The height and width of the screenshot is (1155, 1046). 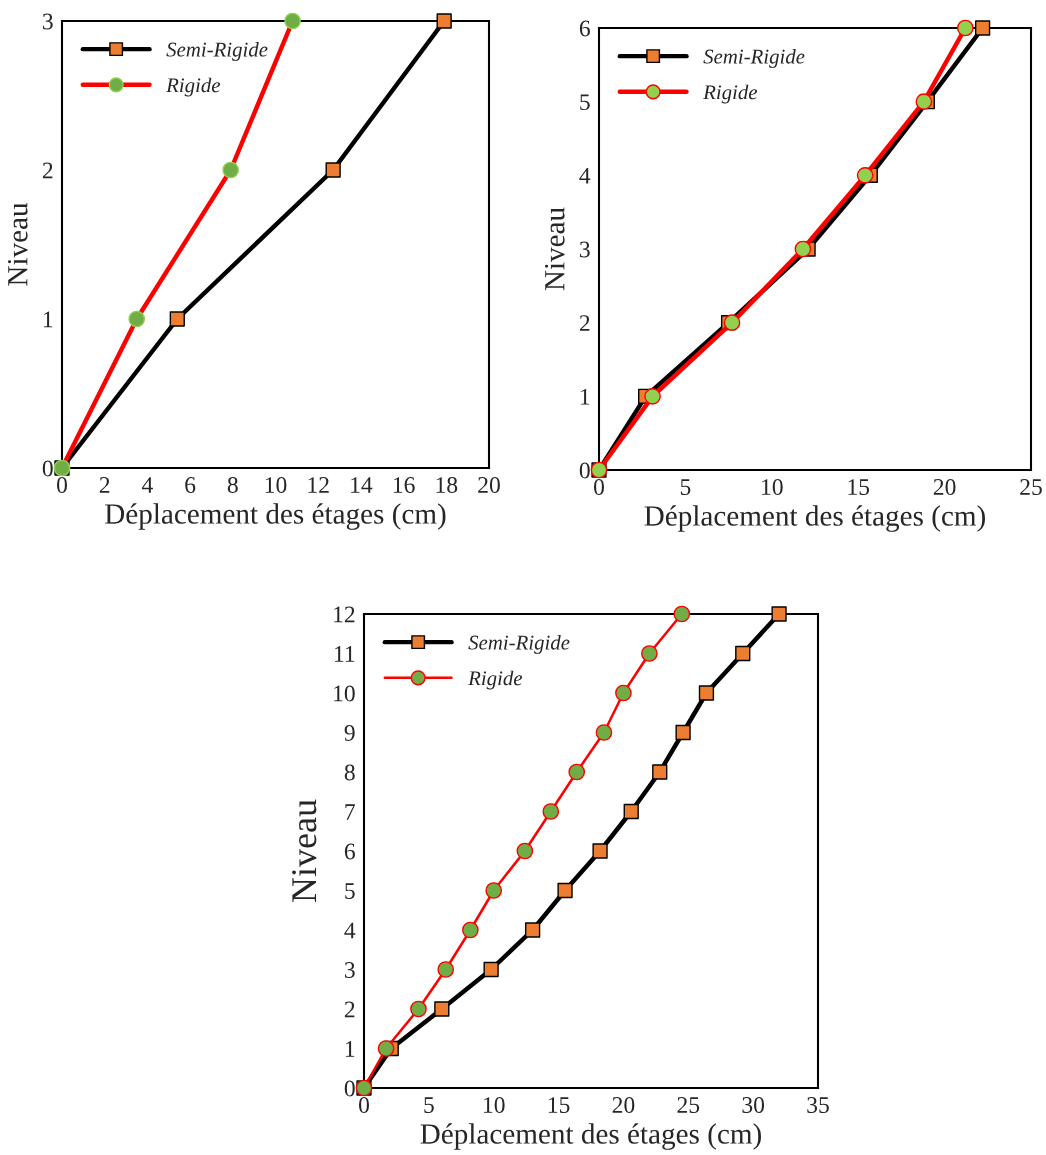 What do you see at coordinates (447, 485) in the screenshot?
I see `x-tick-label: 18` at bounding box center [447, 485].